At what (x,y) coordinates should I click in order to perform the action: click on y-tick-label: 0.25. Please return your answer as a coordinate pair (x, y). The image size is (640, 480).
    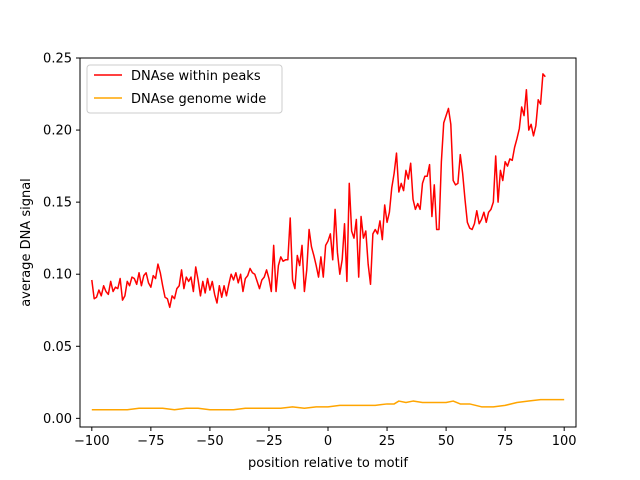
    Looking at the image, I should click on (57, 59).